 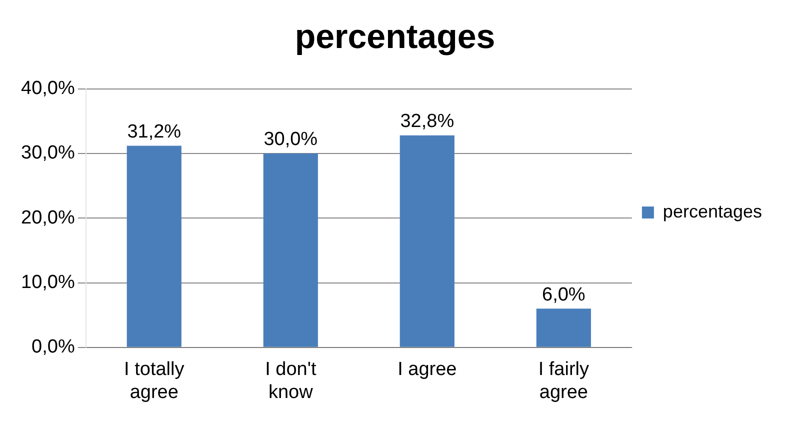 What do you see at coordinates (712, 211) in the screenshot?
I see `legend-label: percentages` at bounding box center [712, 211].